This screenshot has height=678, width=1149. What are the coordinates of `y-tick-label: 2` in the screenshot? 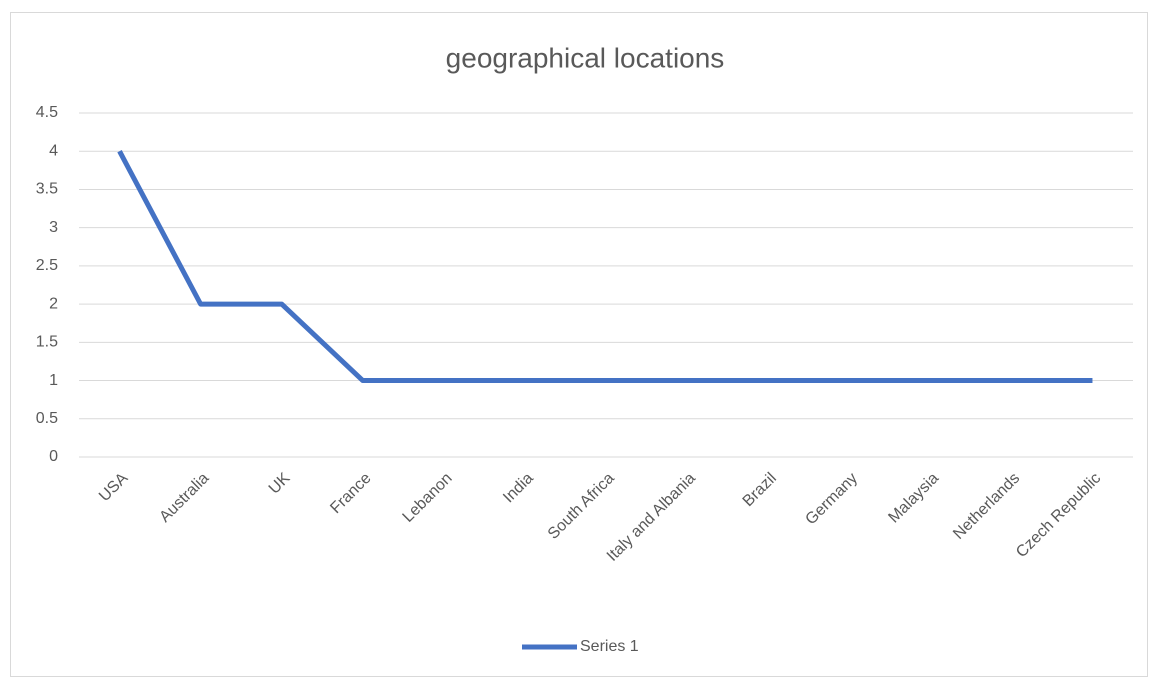 It's located at (53, 303).